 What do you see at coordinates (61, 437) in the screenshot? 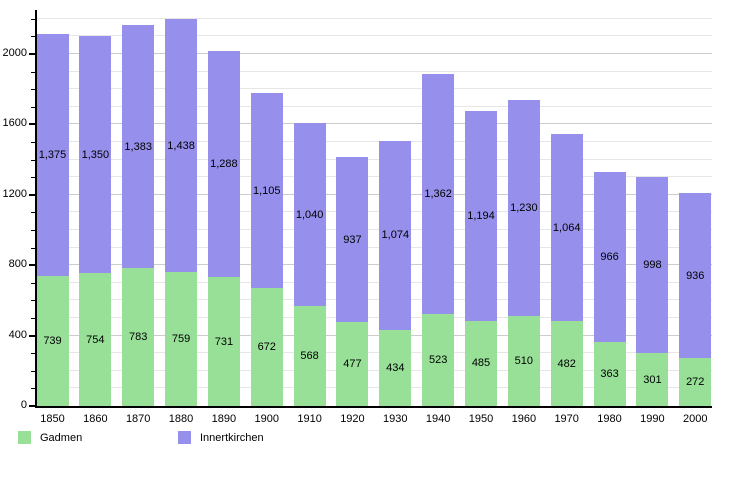
I see `legend-label-gadmen: Gadmen` at bounding box center [61, 437].